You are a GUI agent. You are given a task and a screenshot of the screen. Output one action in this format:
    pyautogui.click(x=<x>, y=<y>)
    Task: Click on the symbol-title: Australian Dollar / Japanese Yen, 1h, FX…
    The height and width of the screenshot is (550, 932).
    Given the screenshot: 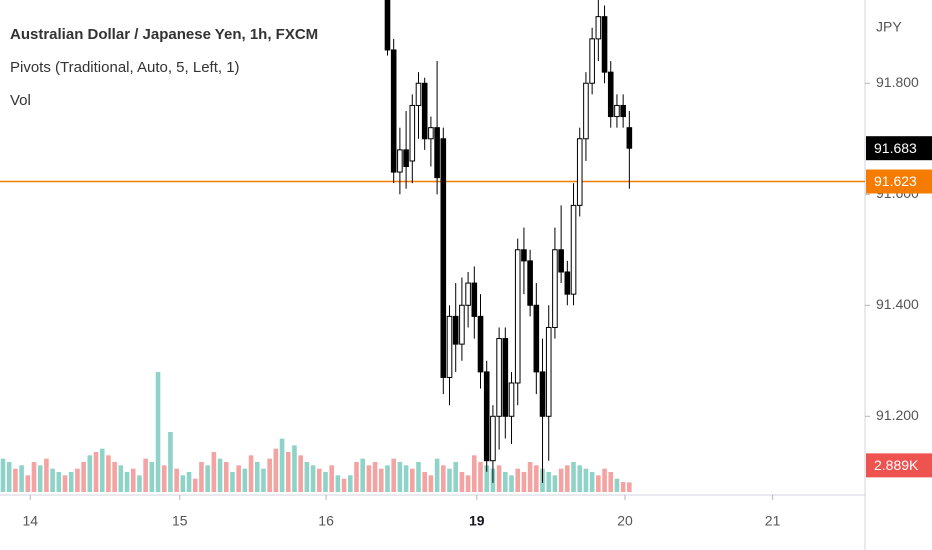 What is the action you would take?
    pyautogui.click(x=164, y=34)
    